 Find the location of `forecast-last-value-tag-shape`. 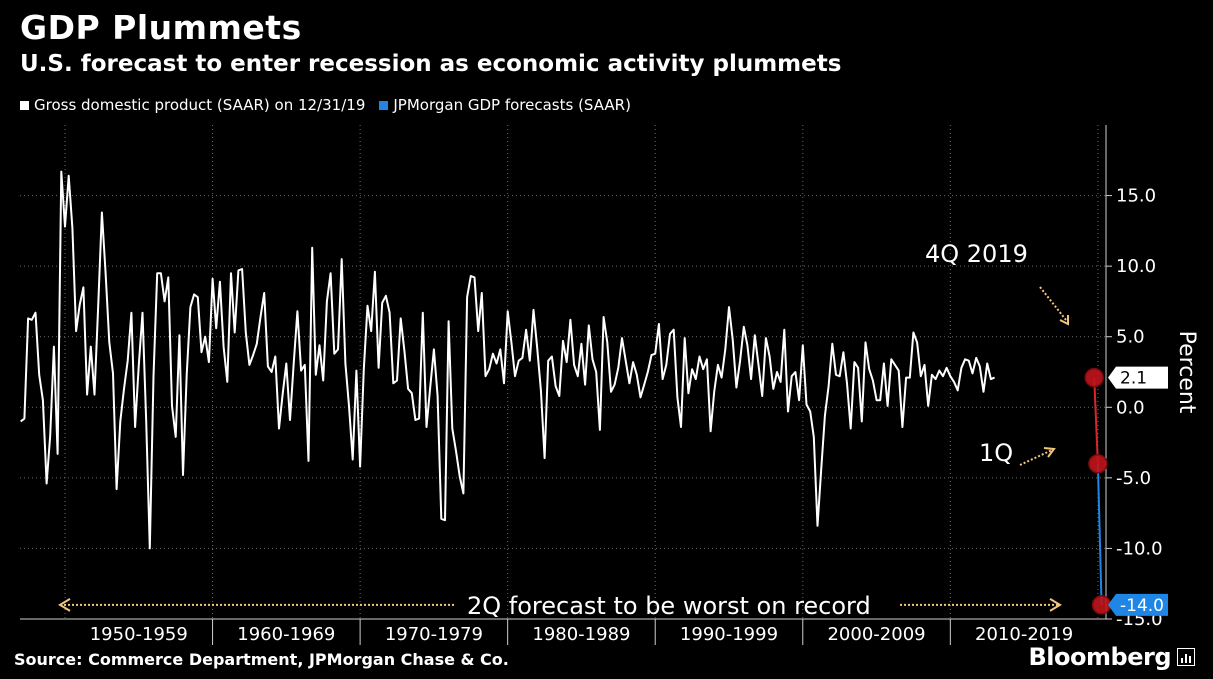

forecast-last-value-tag-shape is located at coordinates (1138, 604).